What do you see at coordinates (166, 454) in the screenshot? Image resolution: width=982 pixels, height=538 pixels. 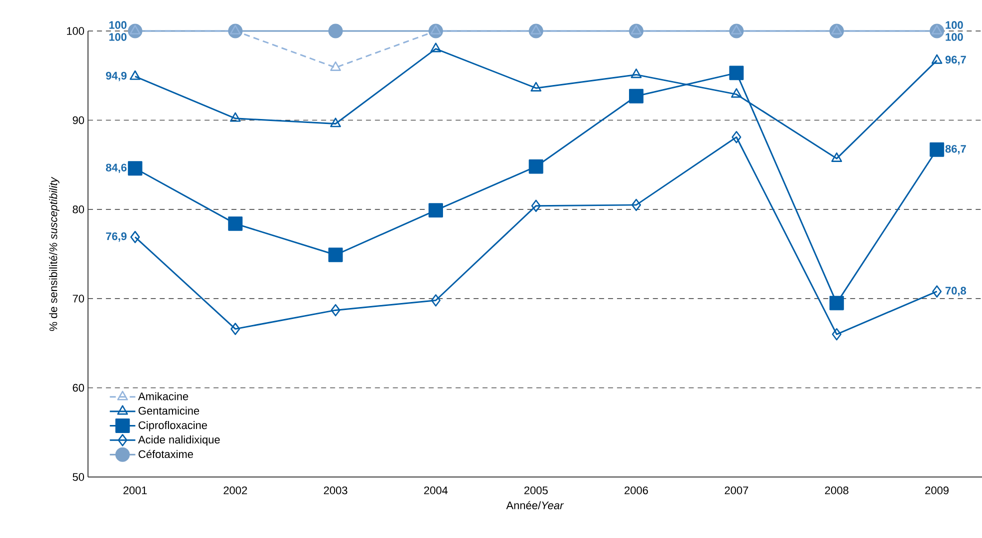 I see `legend-label: Céfotaxime` at bounding box center [166, 454].